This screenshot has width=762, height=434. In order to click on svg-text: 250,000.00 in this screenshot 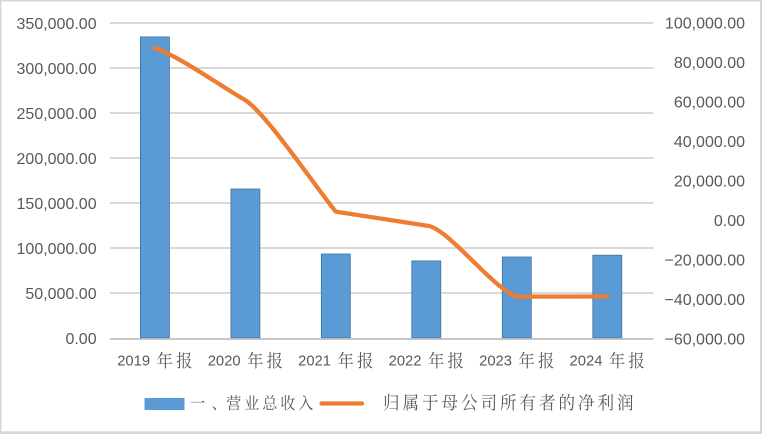, I will do `click(57, 114)`.